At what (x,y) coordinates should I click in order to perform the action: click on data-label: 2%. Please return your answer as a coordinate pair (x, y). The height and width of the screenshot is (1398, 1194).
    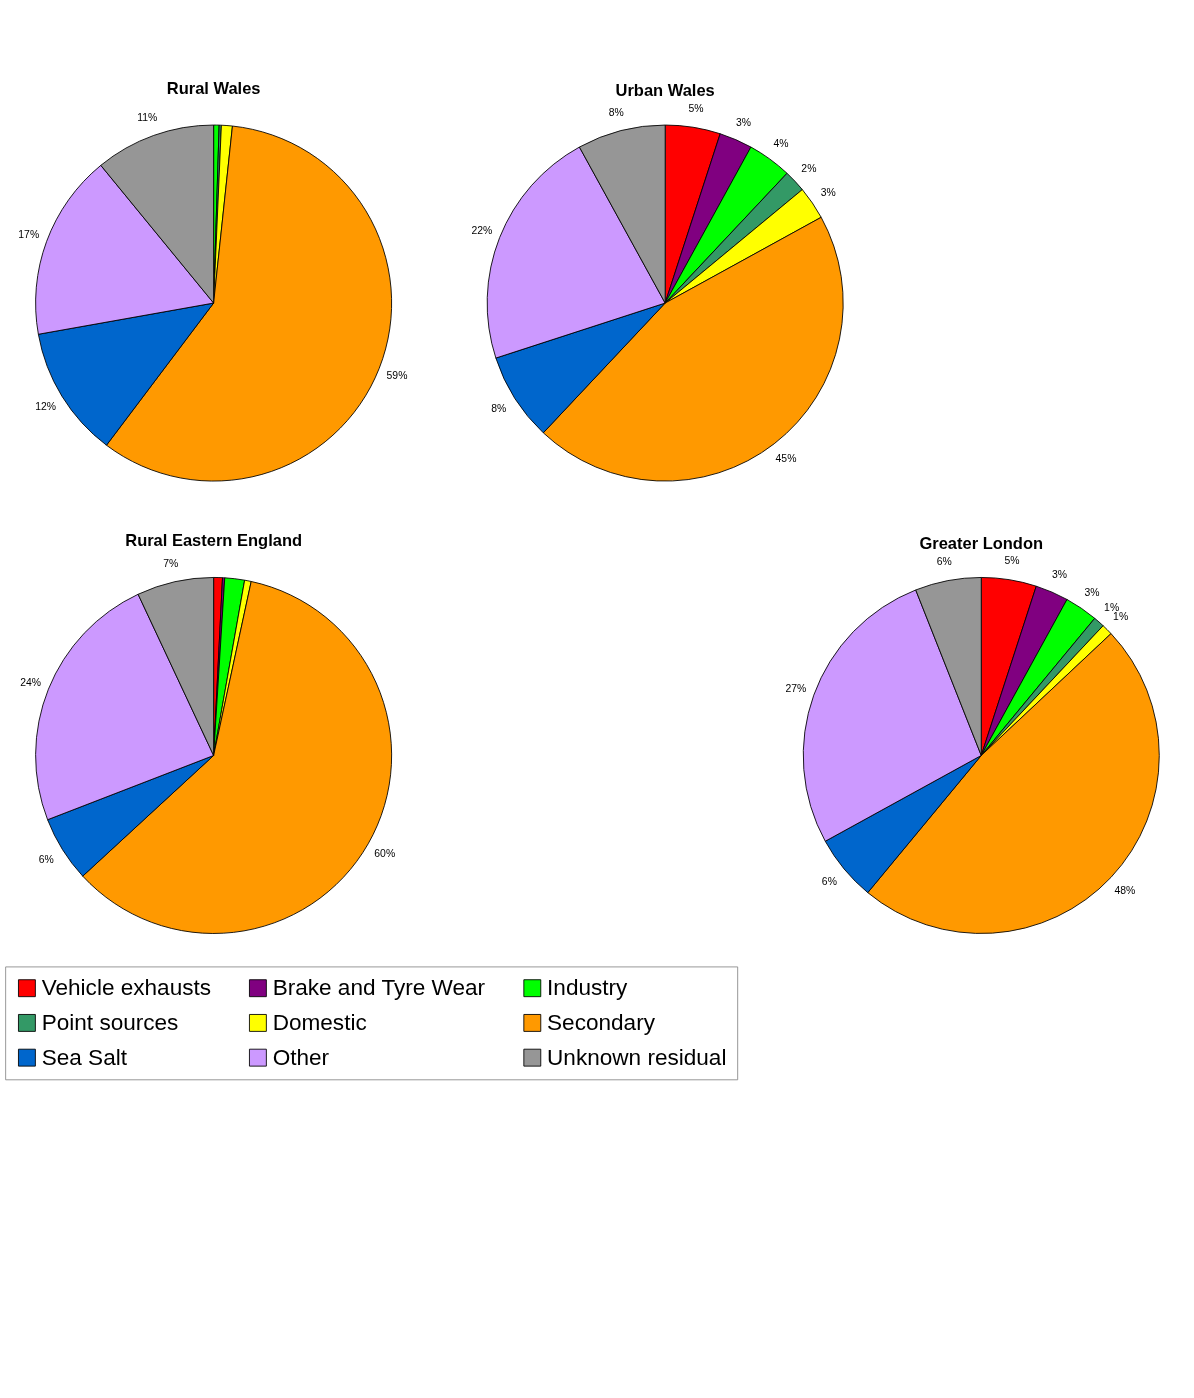
    Looking at the image, I should click on (809, 168).